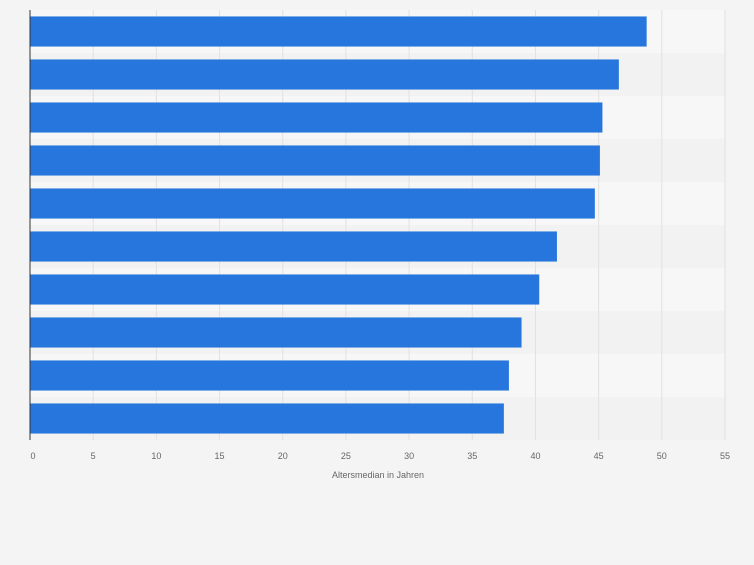 Image resolution: width=754 pixels, height=565 pixels. I want to click on x-tick-label: 30, so click(409, 456).